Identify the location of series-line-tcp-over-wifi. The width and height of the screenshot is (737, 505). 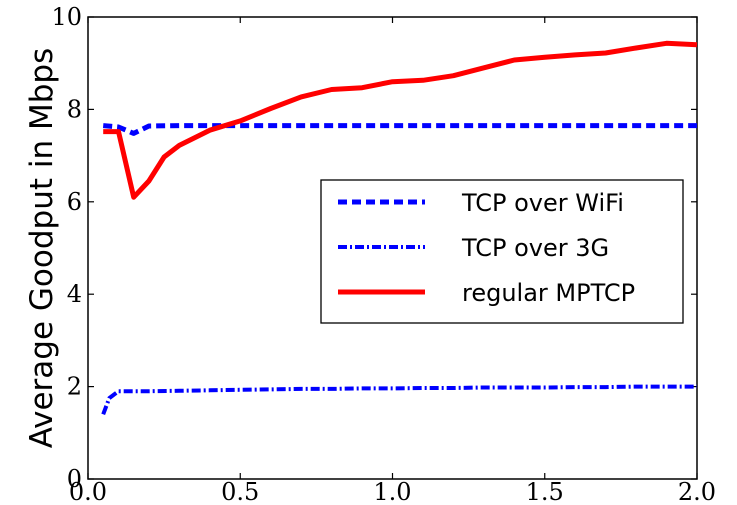
(399, 129).